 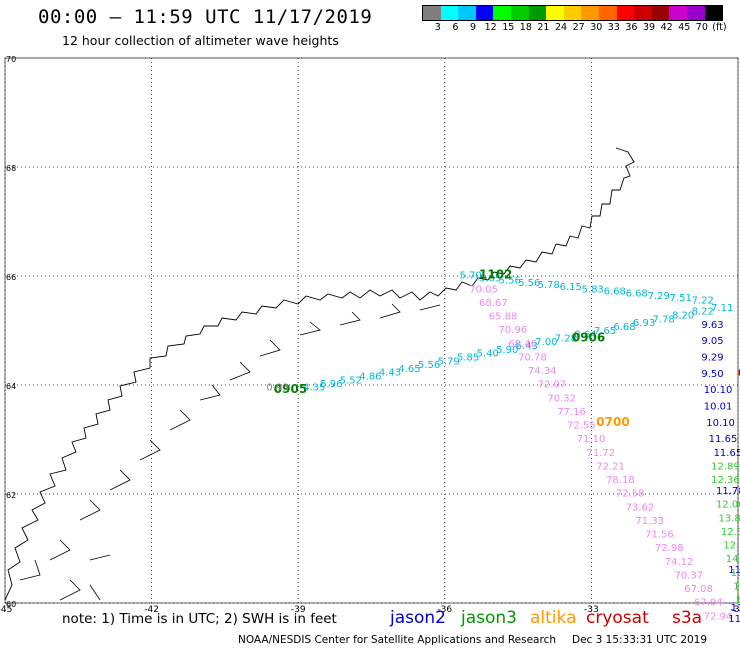 I want to click on latitude-tick-label: 68, so click(x=11, y=168).